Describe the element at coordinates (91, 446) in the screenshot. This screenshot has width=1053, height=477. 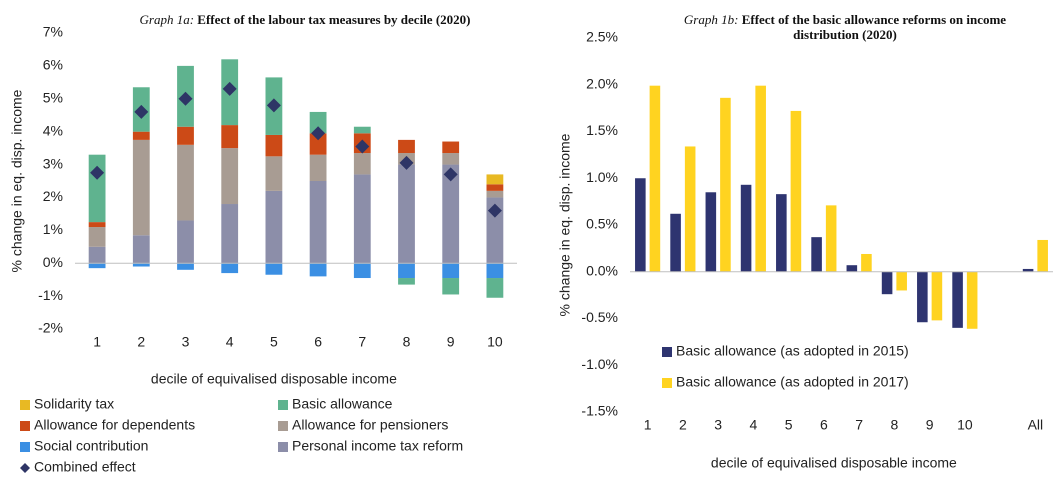
I see `legend-label: Social contribution` at that location.